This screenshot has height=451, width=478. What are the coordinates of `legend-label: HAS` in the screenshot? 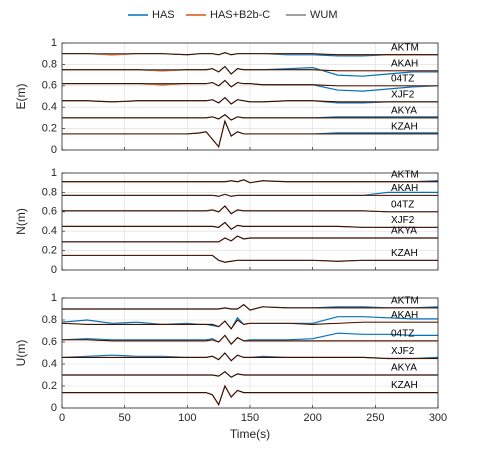 It's located at (163, 15).